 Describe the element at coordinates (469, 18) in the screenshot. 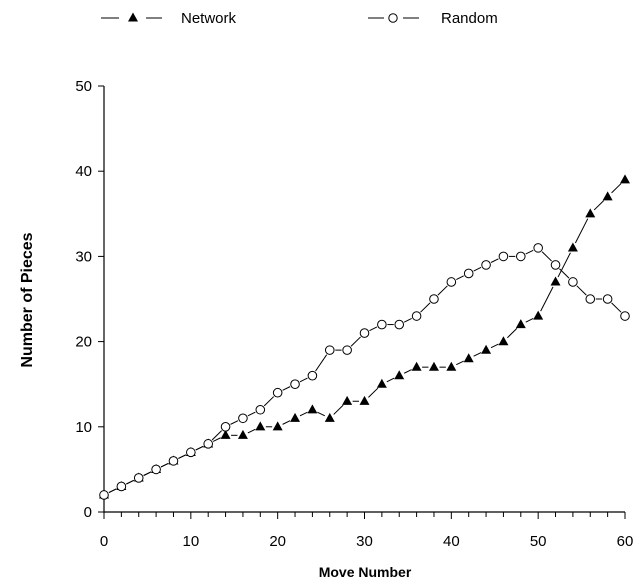

I see `legend-random-label: Random` at that location.